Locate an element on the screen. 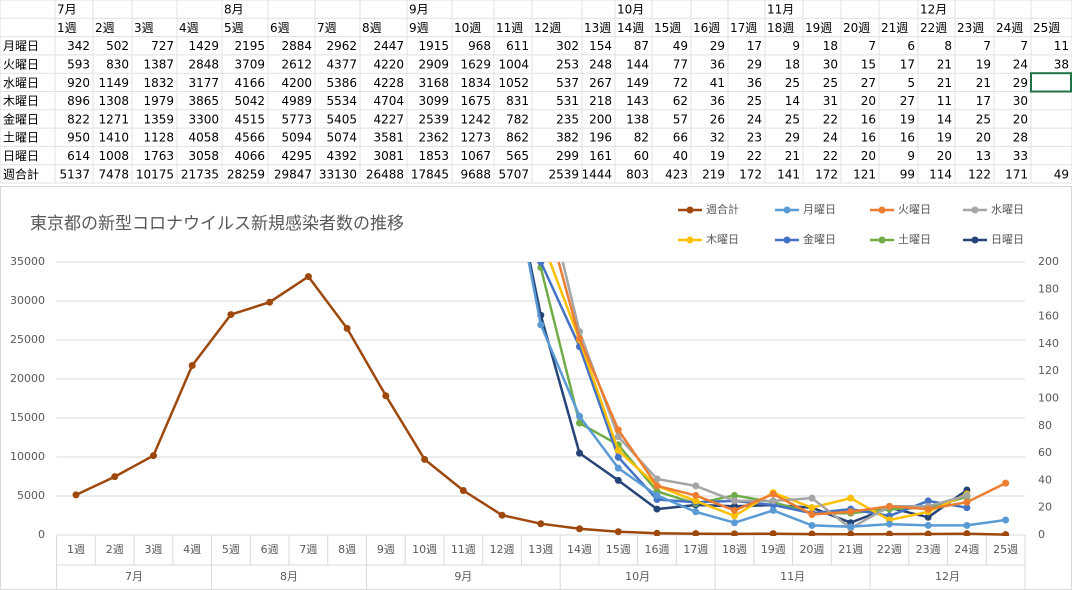 The image size is (1072, 590). cell-value: 4704 is located at coordinates (388, 101).